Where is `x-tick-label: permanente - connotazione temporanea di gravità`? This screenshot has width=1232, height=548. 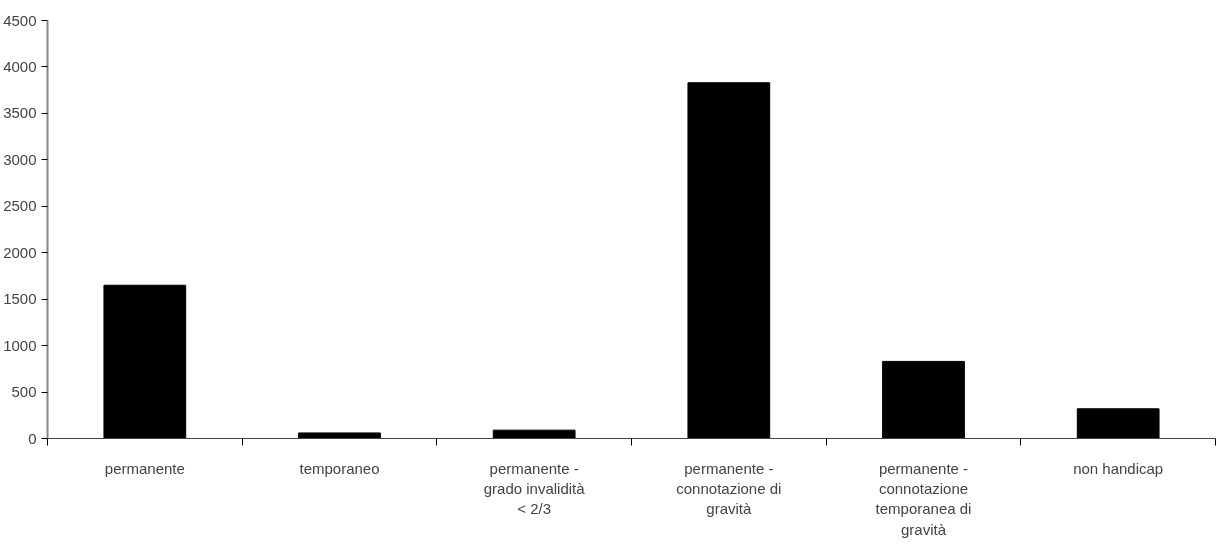 x-tick-label: permanente - connotazione temporanea di gravità is located at coordinates (923, 498).